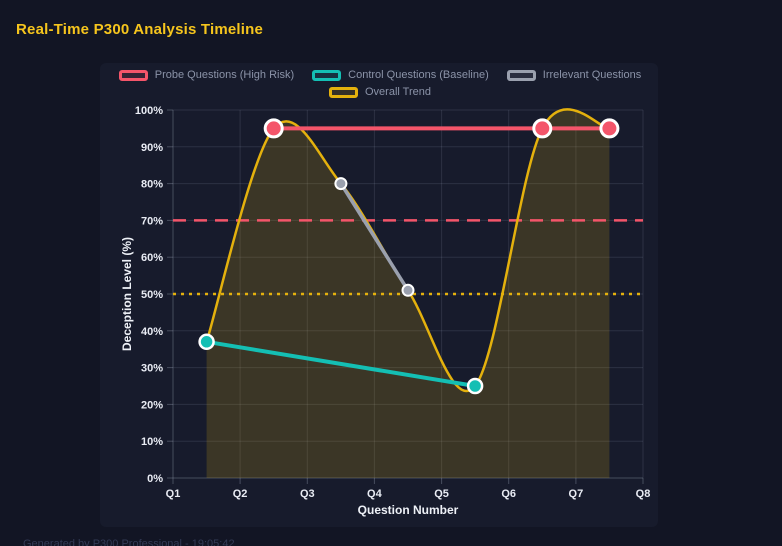  I want to click on legend-swatch-irrelevant, so click(521, 75).